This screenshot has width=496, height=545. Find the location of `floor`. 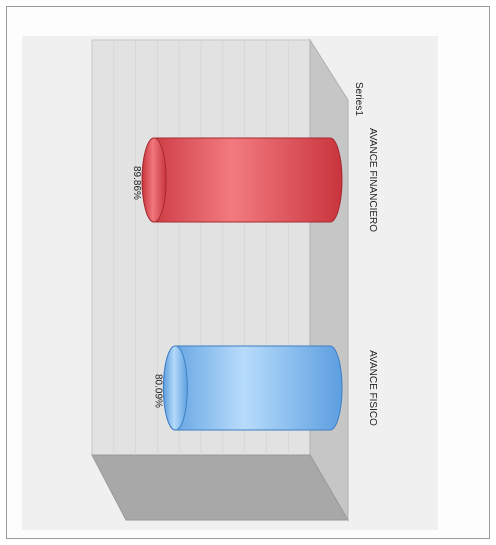

floor is located at coordinates (220, 487).